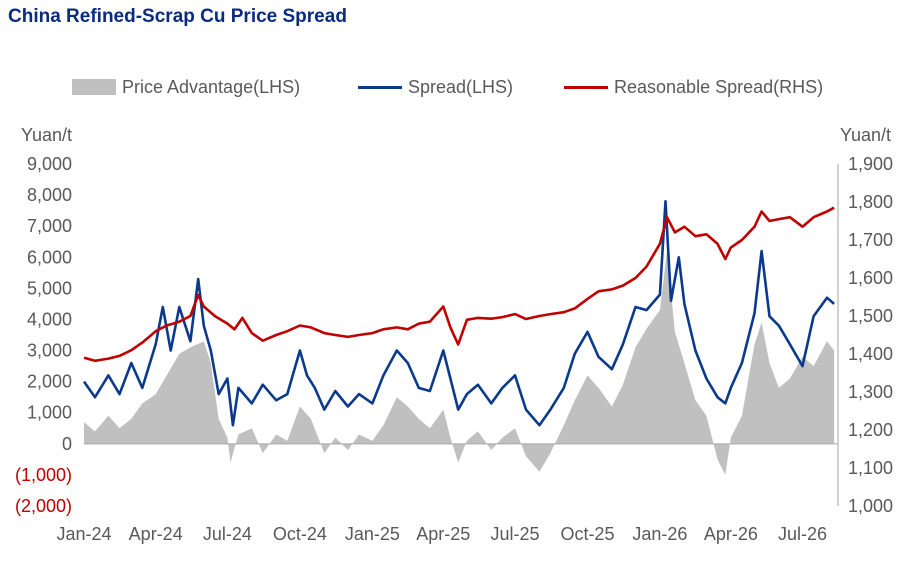 The image size is (908, 567). What do you see at coordinates (731, 534) in the screenshot?
I see `x-tick-label: Apr-26` at bounding box center [731, 534].